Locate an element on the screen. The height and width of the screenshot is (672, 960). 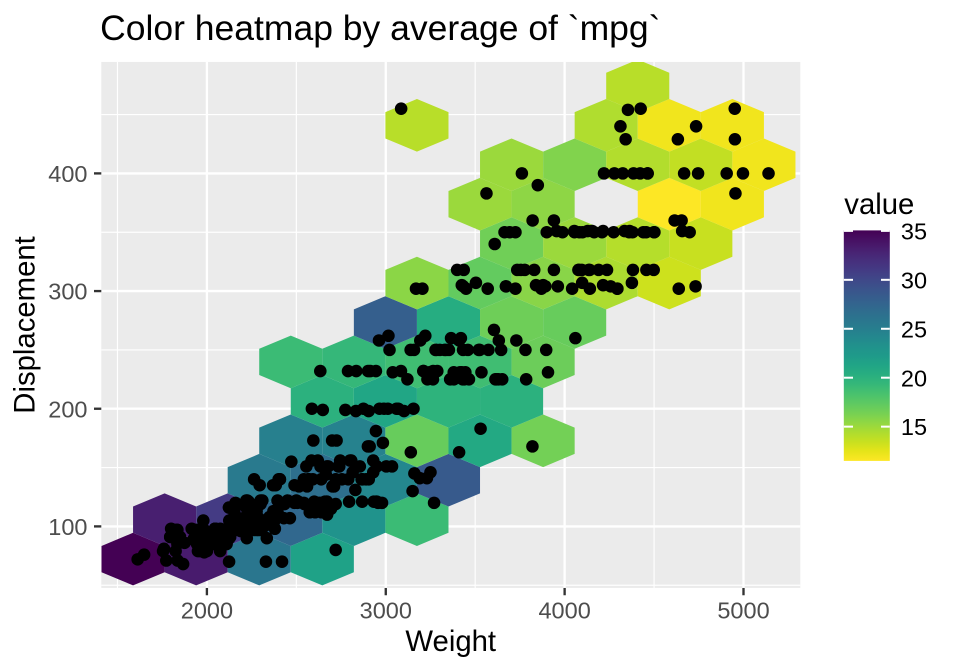
svg-text: 100 is located at coordinates (67, 527).